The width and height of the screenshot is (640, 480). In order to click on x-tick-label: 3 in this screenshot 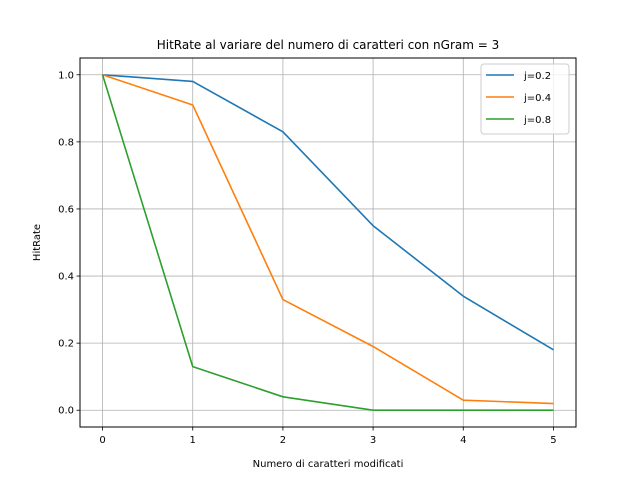, I will do `click(373, 440)`.